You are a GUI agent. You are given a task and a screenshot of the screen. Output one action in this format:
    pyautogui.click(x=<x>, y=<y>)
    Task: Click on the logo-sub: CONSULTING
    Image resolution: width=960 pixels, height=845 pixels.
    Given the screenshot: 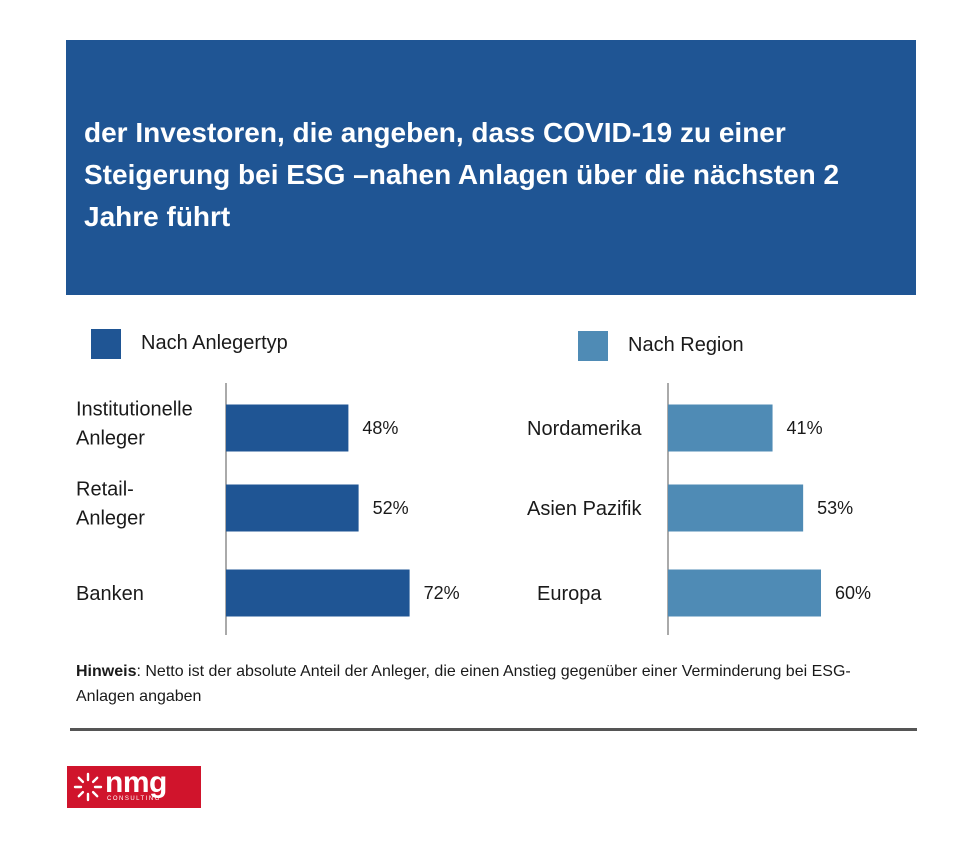 What is the action you would take?
    pyautogui.click(x=134, y=799)
    